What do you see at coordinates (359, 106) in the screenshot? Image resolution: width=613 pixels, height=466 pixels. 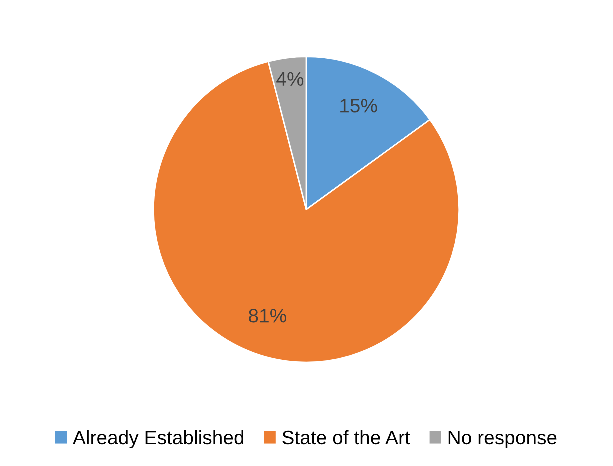 I see `data-label: 15%` at bounding box center [359, 106].